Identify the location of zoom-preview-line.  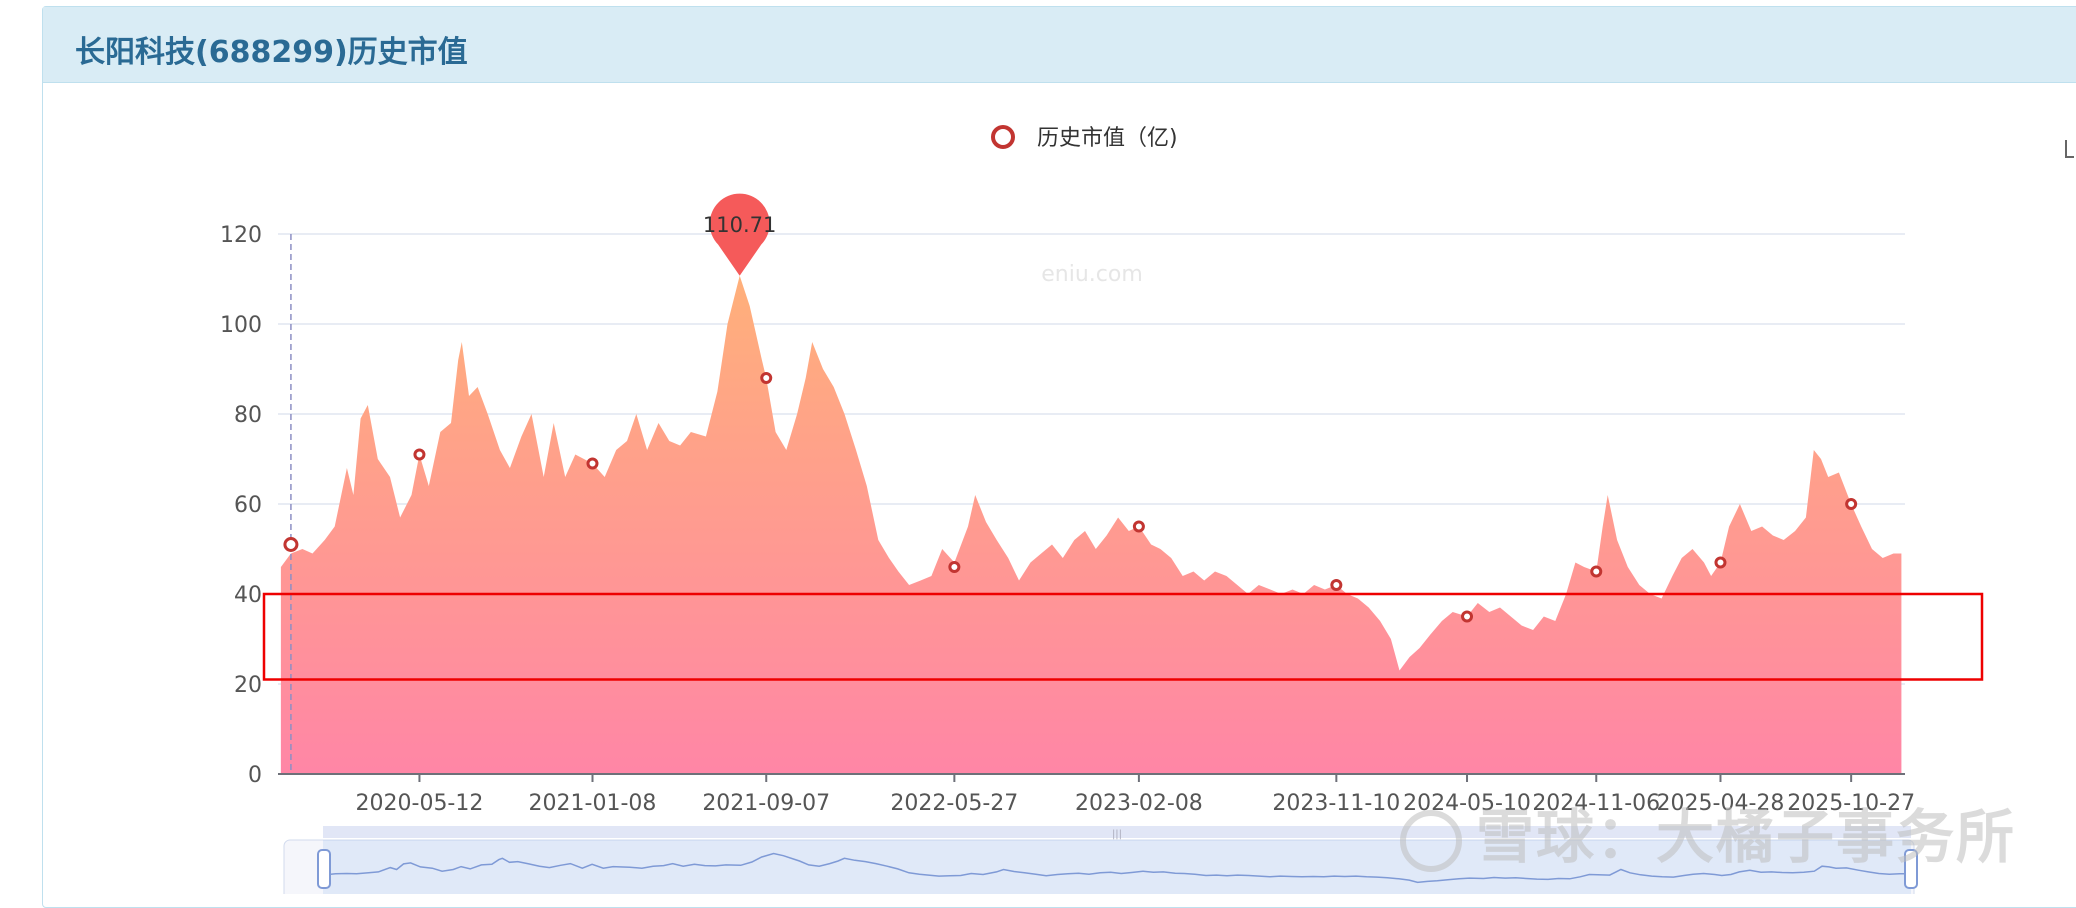
(1116, 868).